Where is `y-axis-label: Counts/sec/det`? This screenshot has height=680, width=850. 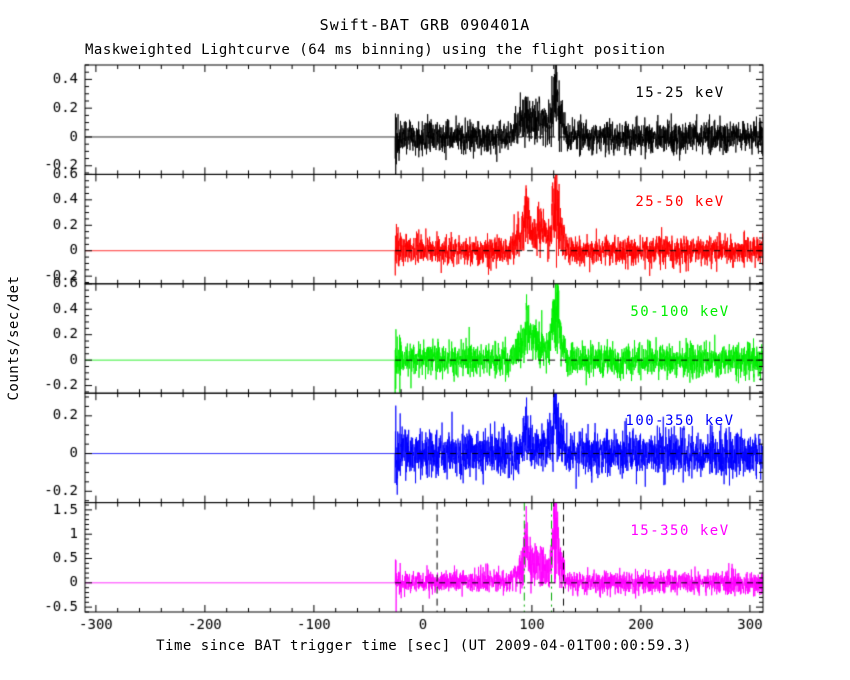
y-axis-label: Counts/sec/det is located at coordinates (14, 338).